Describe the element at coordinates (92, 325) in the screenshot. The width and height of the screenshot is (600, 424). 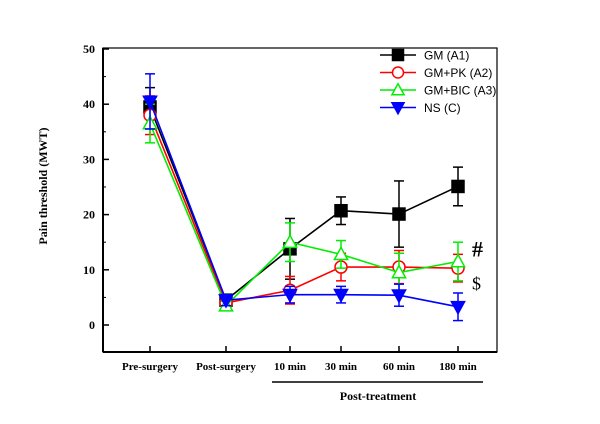
I see `y-tick-label: 0` at that location.